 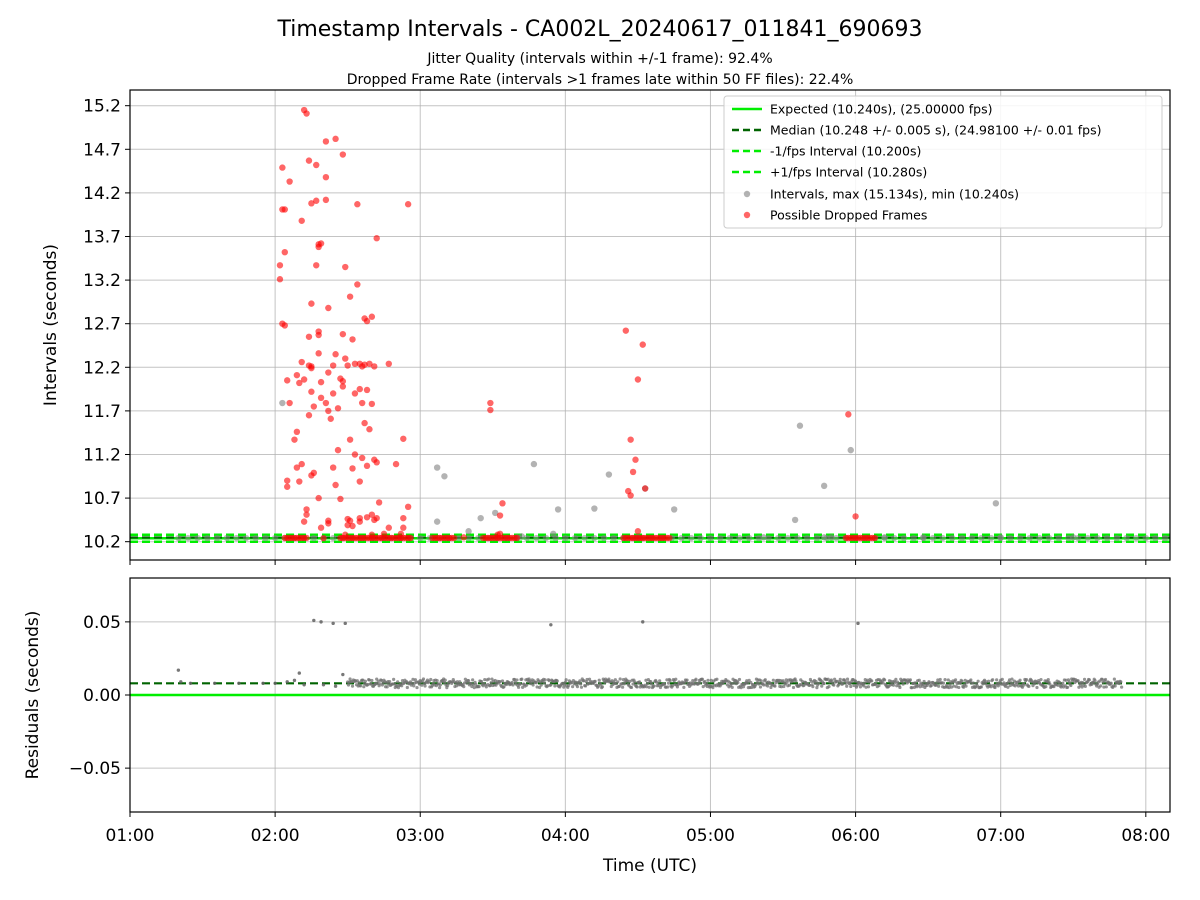 I want to click on x-tick-label: 07:00, so click(x=1000, y=836).